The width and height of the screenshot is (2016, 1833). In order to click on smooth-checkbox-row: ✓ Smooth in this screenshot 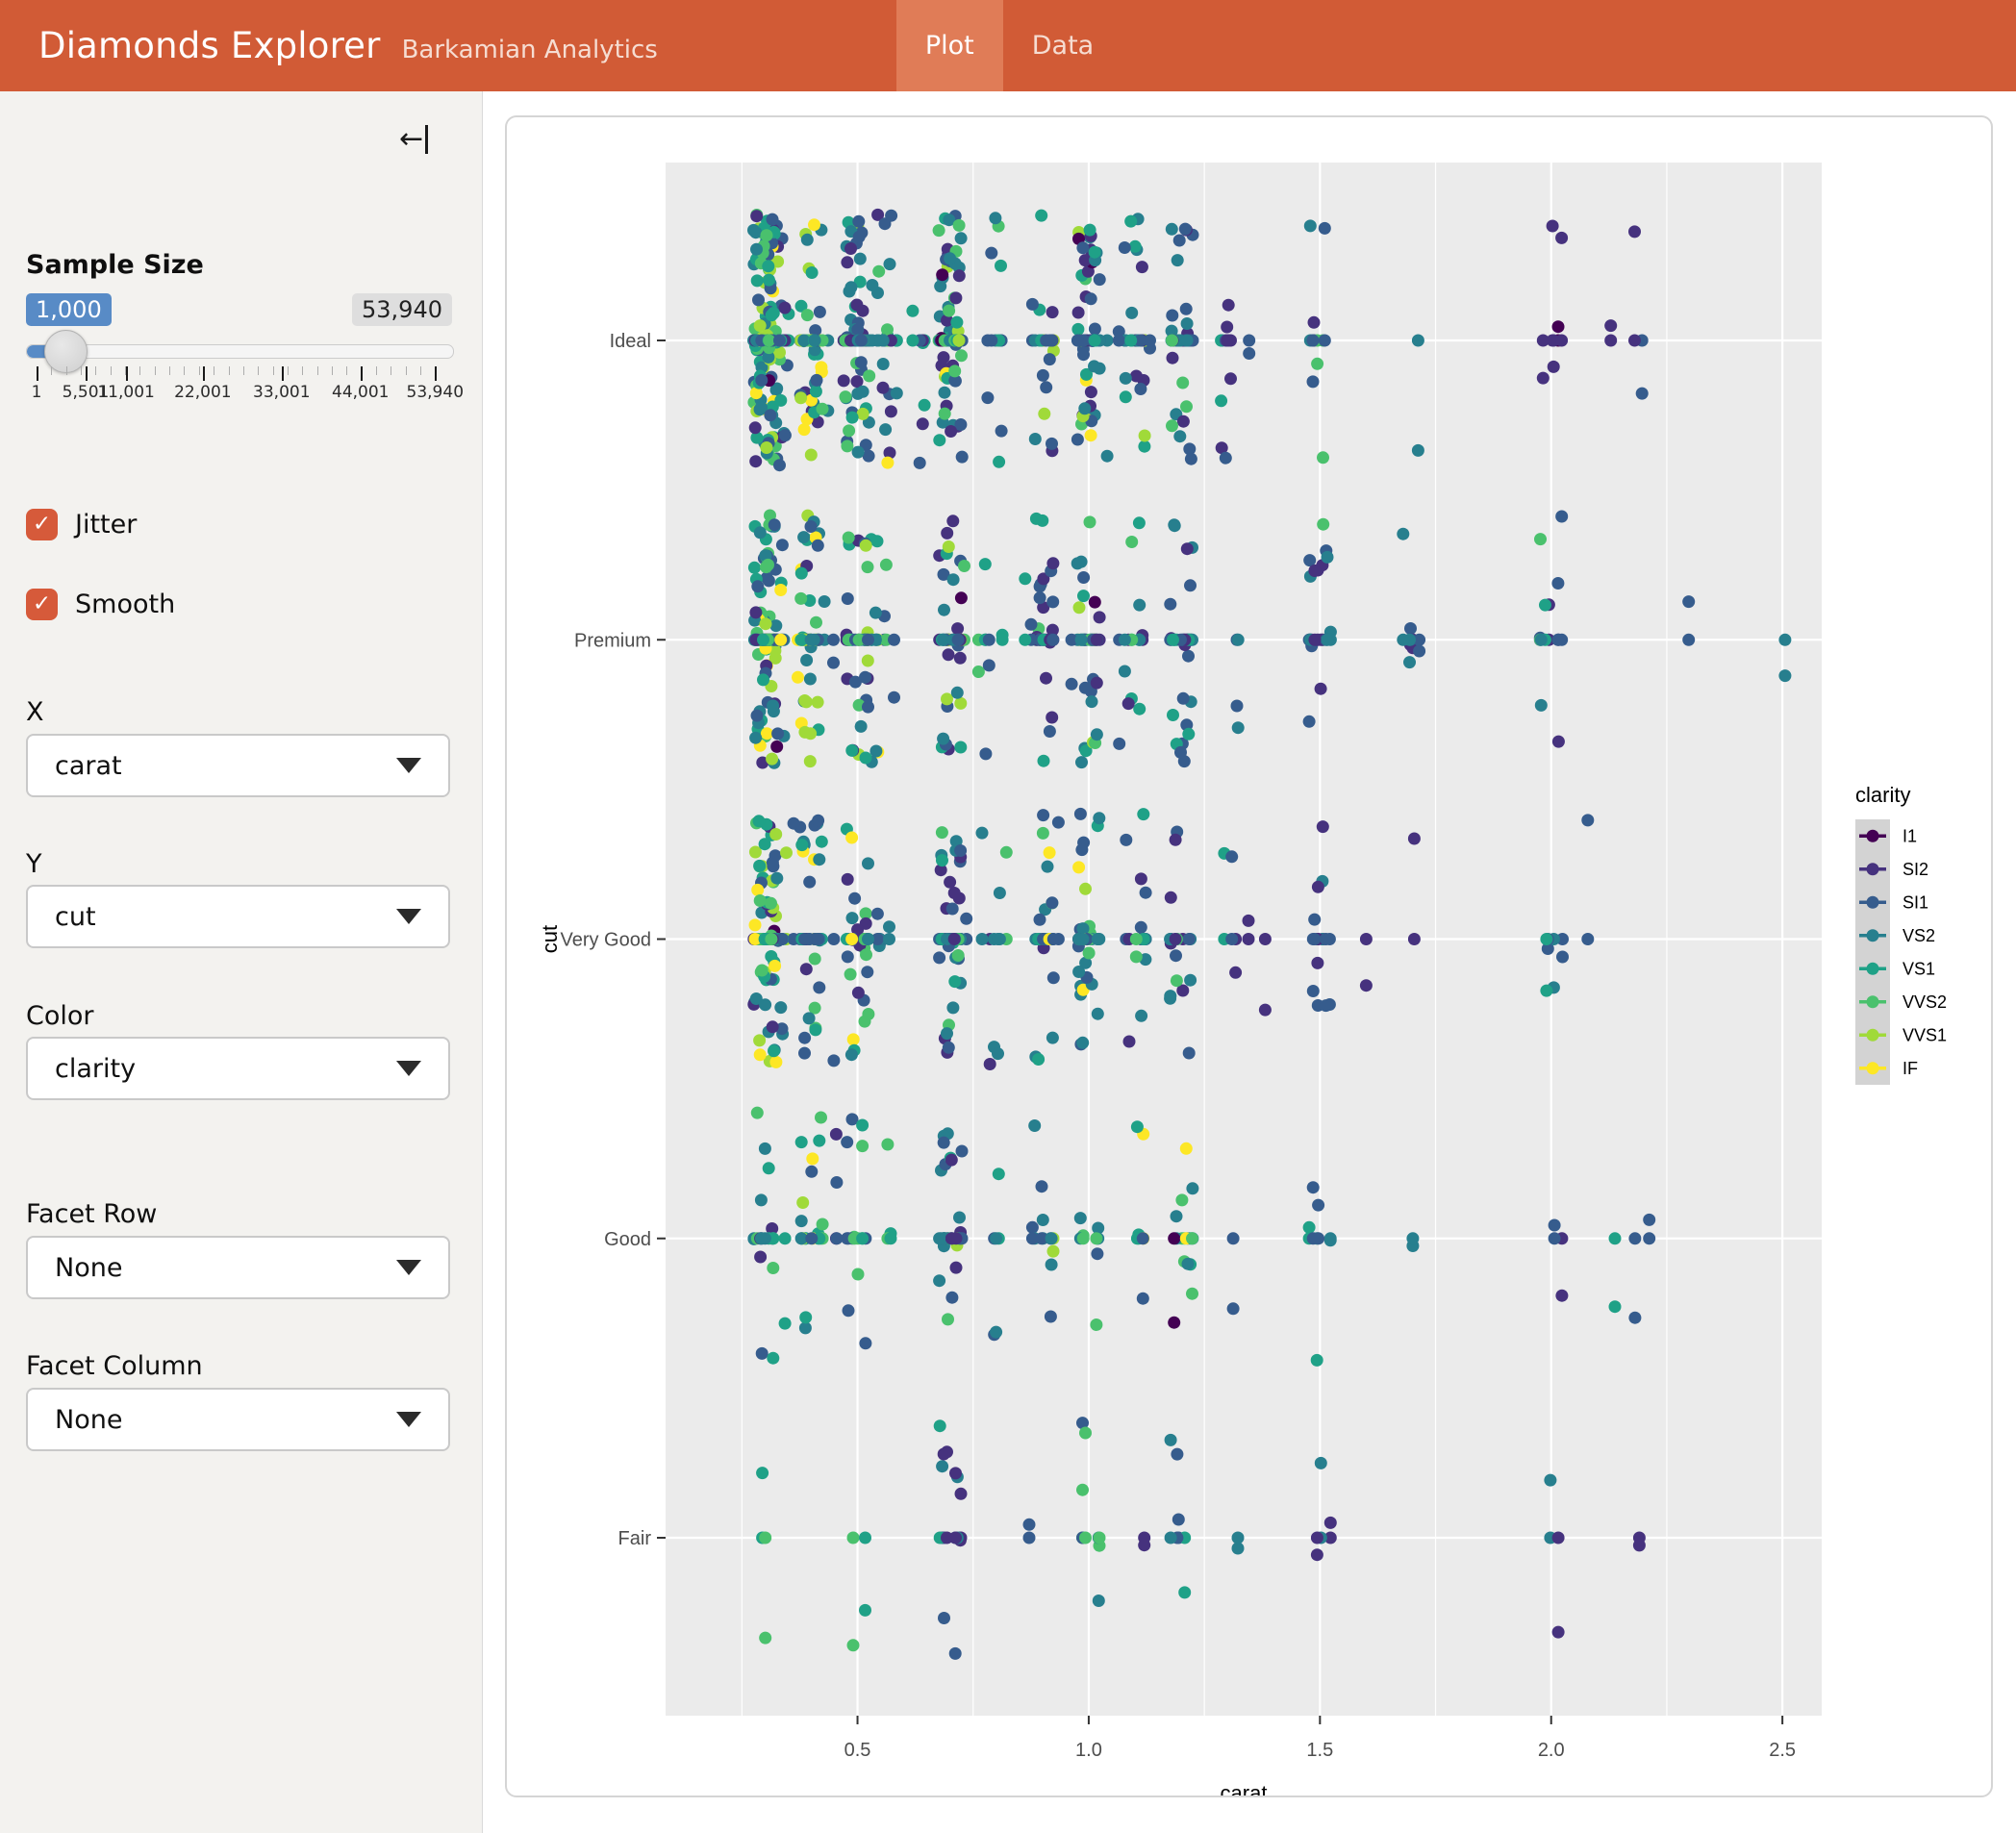, I will do `click(101, 604)`.